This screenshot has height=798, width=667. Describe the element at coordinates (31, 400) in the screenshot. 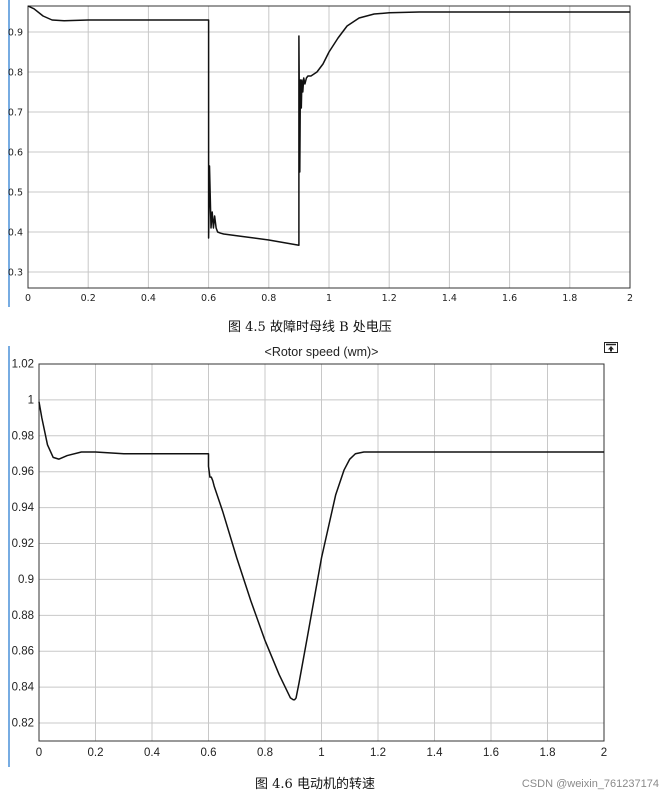

I see `y-tick-label: 1` at that location.